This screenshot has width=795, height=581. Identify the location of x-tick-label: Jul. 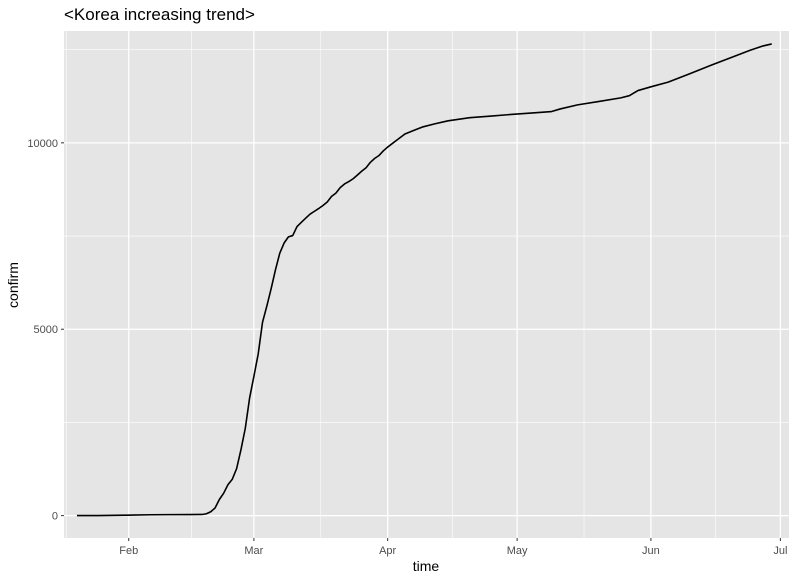
(780, 551).